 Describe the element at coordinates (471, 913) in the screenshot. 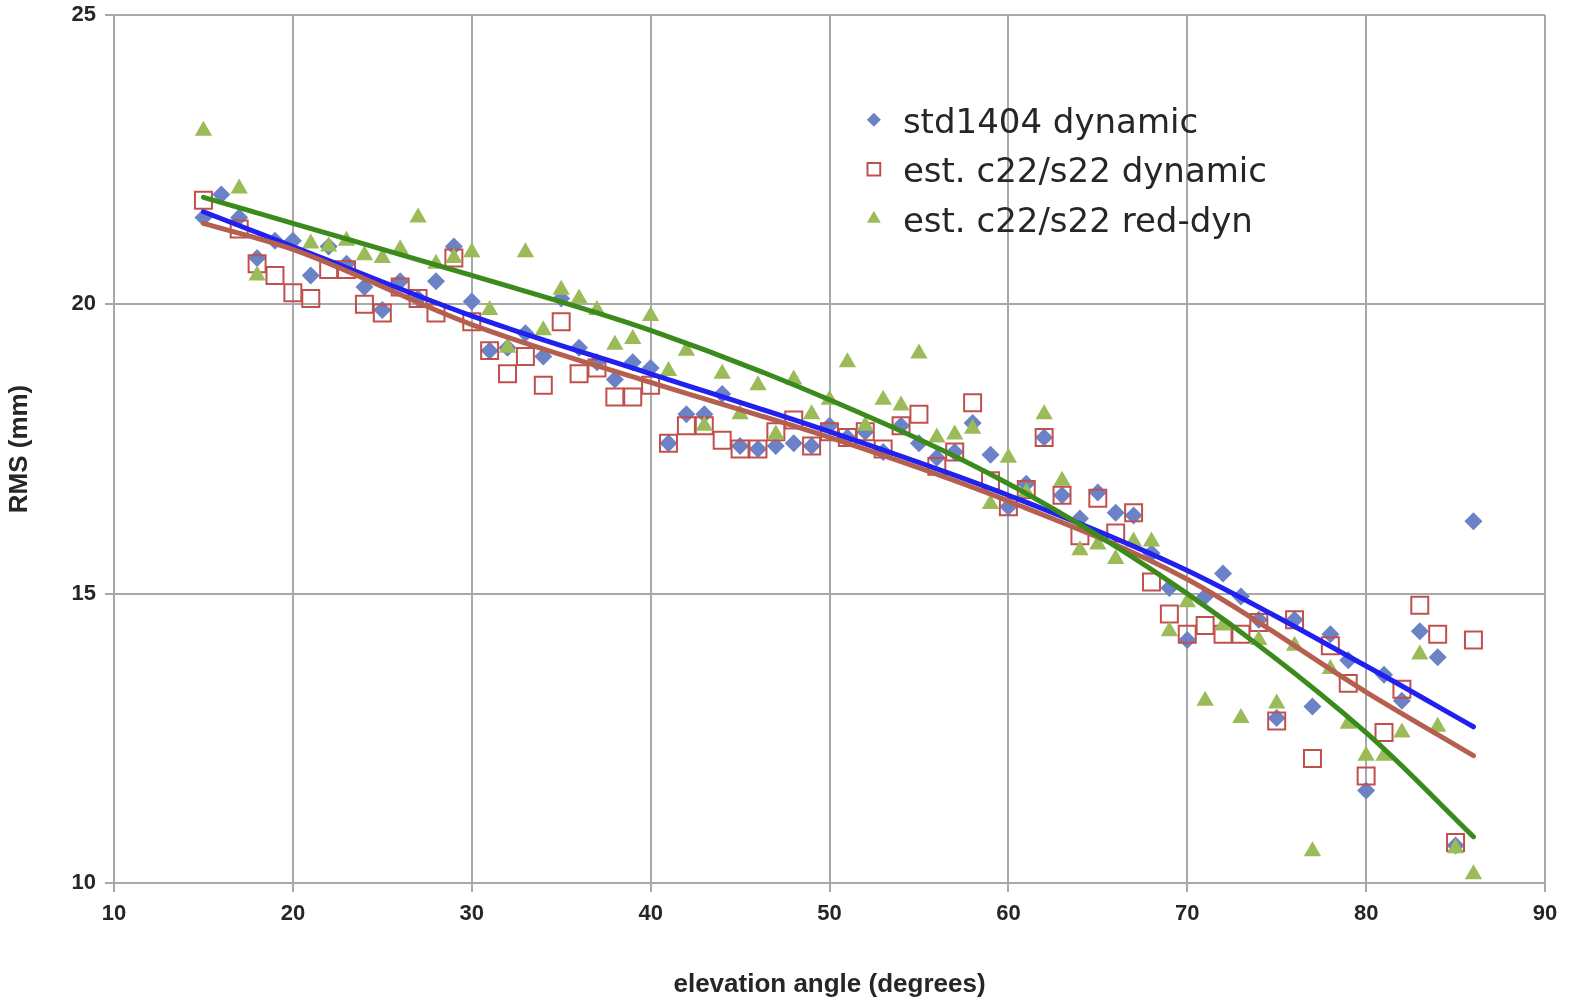

I see `x-tick-label: 30` at that location.